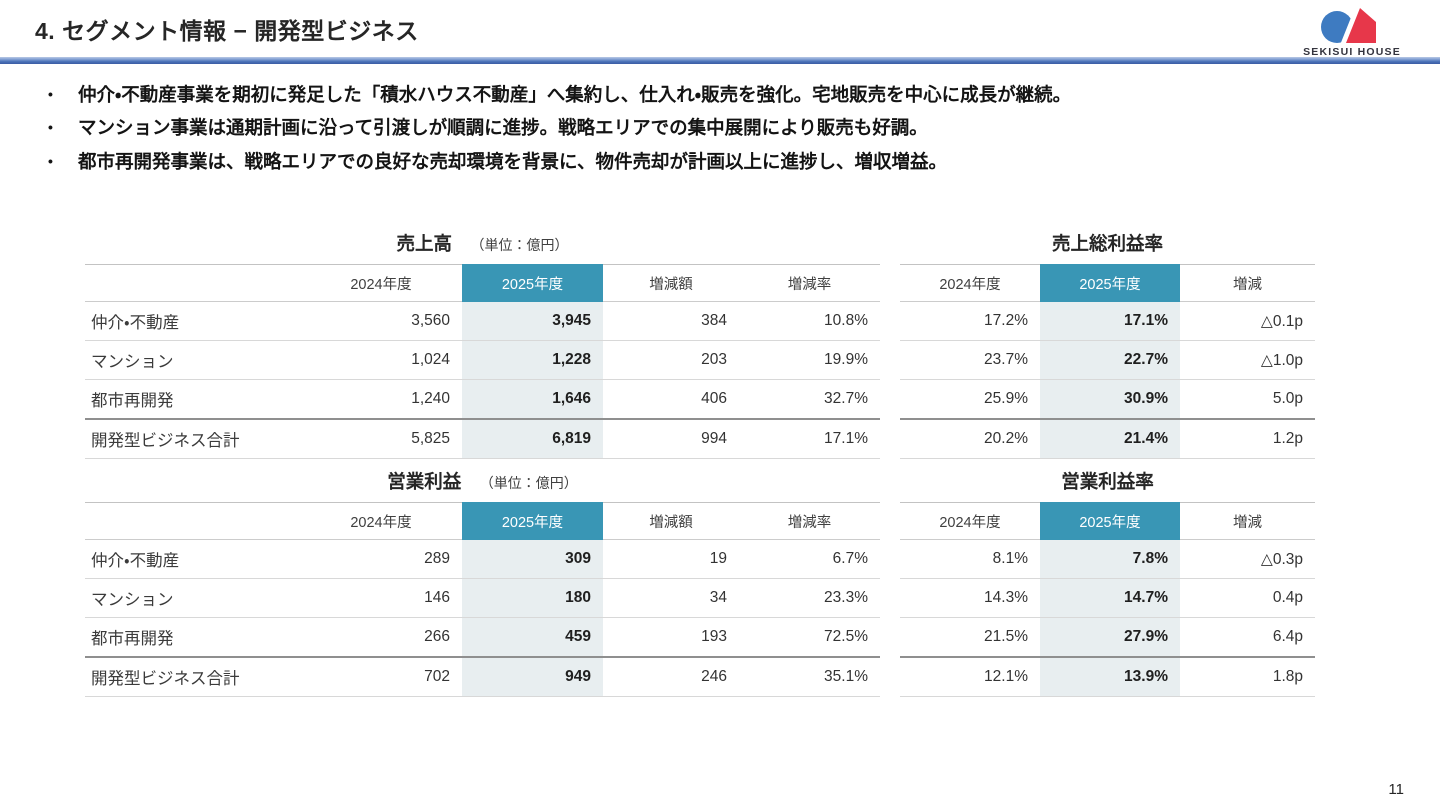 This screenshot has width=1440, height=810. Describe the element at coordinates (970, 521) in the screenshot. I see `column-header: 2024年度` at that location.